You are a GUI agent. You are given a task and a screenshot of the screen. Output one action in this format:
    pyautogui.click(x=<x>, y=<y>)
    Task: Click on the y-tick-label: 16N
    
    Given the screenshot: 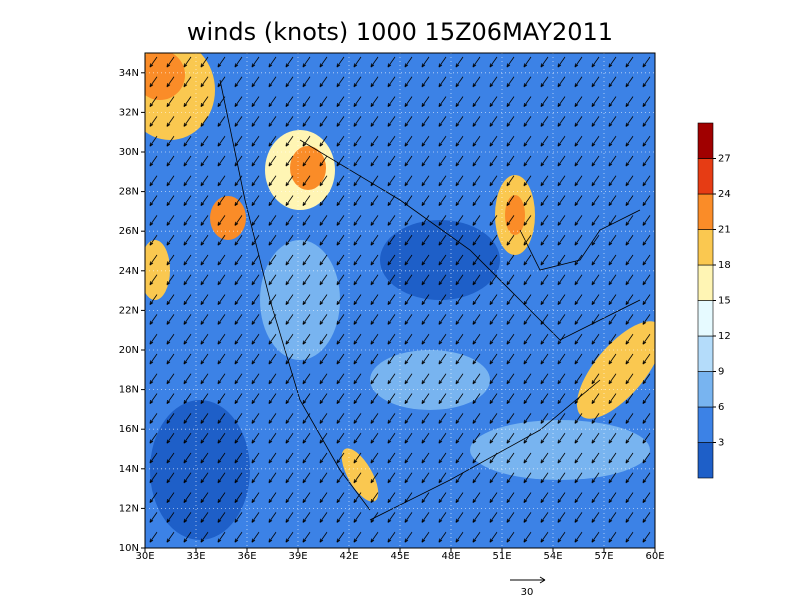 What is the action you would take?
    pyautogui.click(x=129, y=429)
    